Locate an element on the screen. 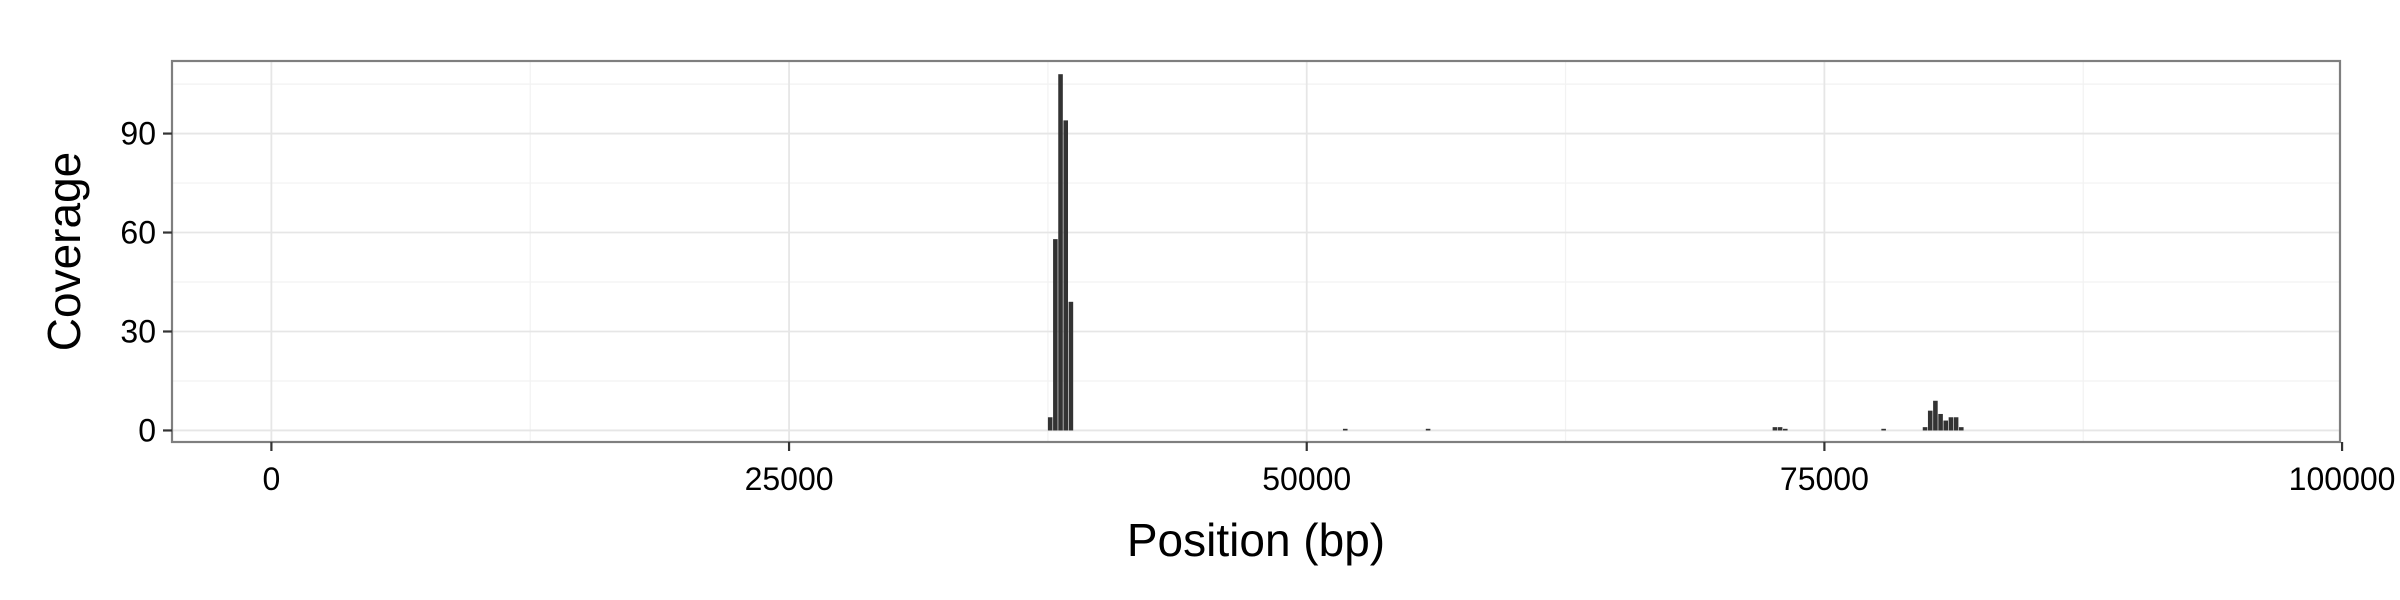  x-tick-label: 0 is located at coordinates (271, 479).